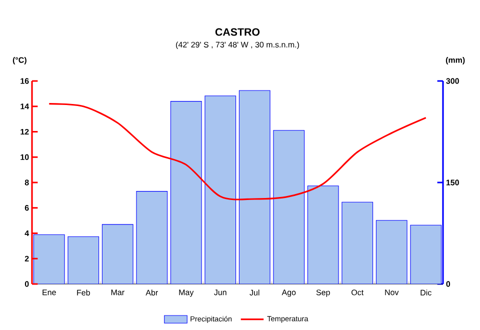 The width and height of the screenshot is (480, 330). What do you see at coordinates (289, 293) in the screenshot?
I see `x-tick-label: Ago` at bounding box center [289, 293].